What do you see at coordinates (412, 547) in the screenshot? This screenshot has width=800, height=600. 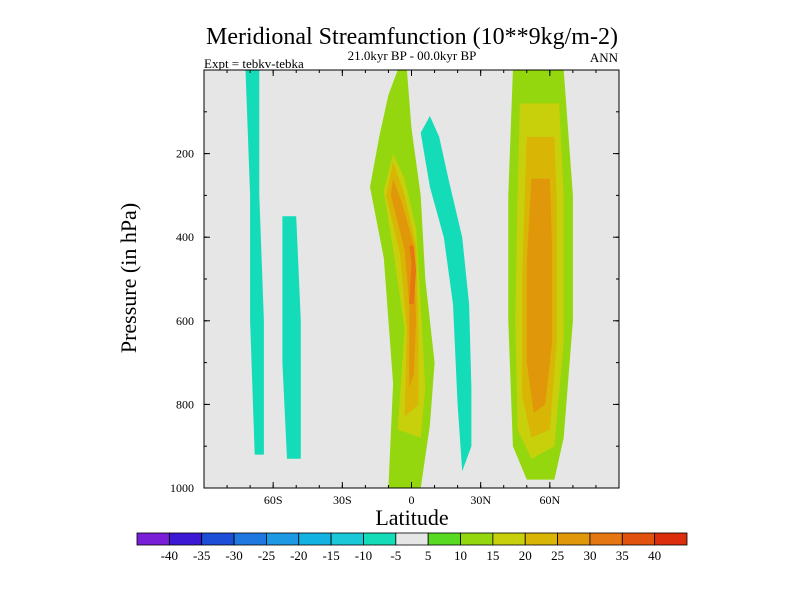 I see `colorbar: -40 -35 -30 -25 -20 -15 -10 -5 5 10 15 20 25 30 35 40` at bounding box center [412, 547].